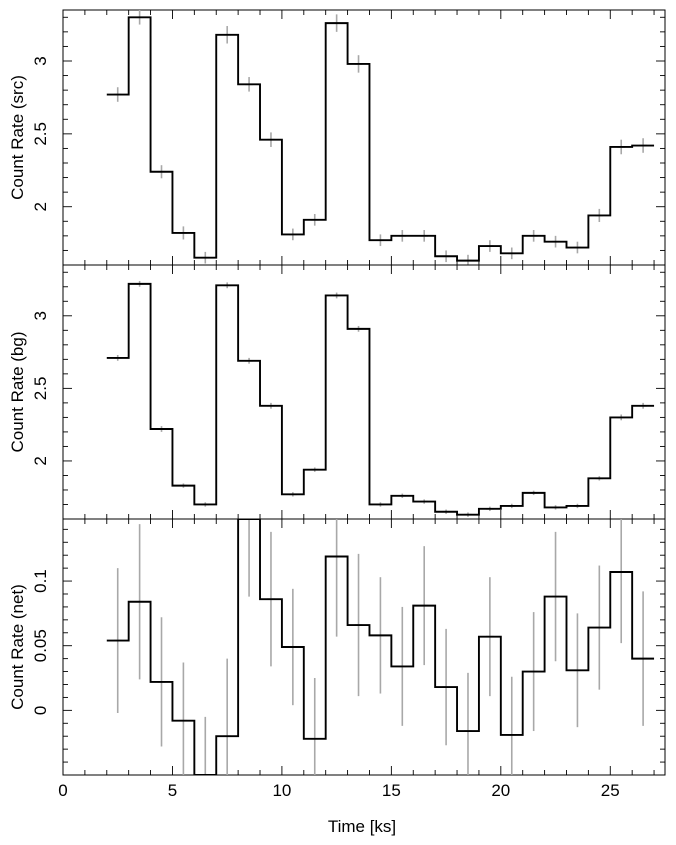 This screenshot has height=845, width=676. I want to click on y-axis-label-bg: Count Rate (bg), so click(17, 392).